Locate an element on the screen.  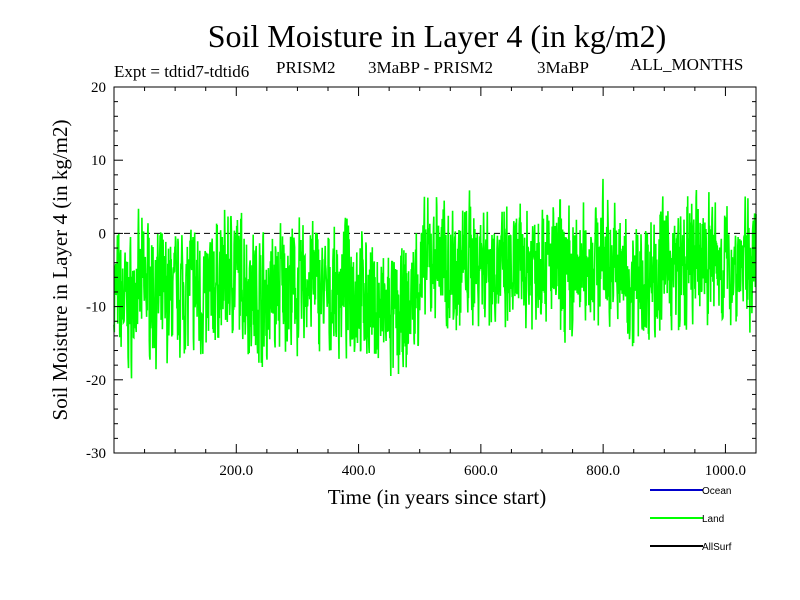
subtitle-period: ALL_MONTHS is located at coordinates (686, 64).